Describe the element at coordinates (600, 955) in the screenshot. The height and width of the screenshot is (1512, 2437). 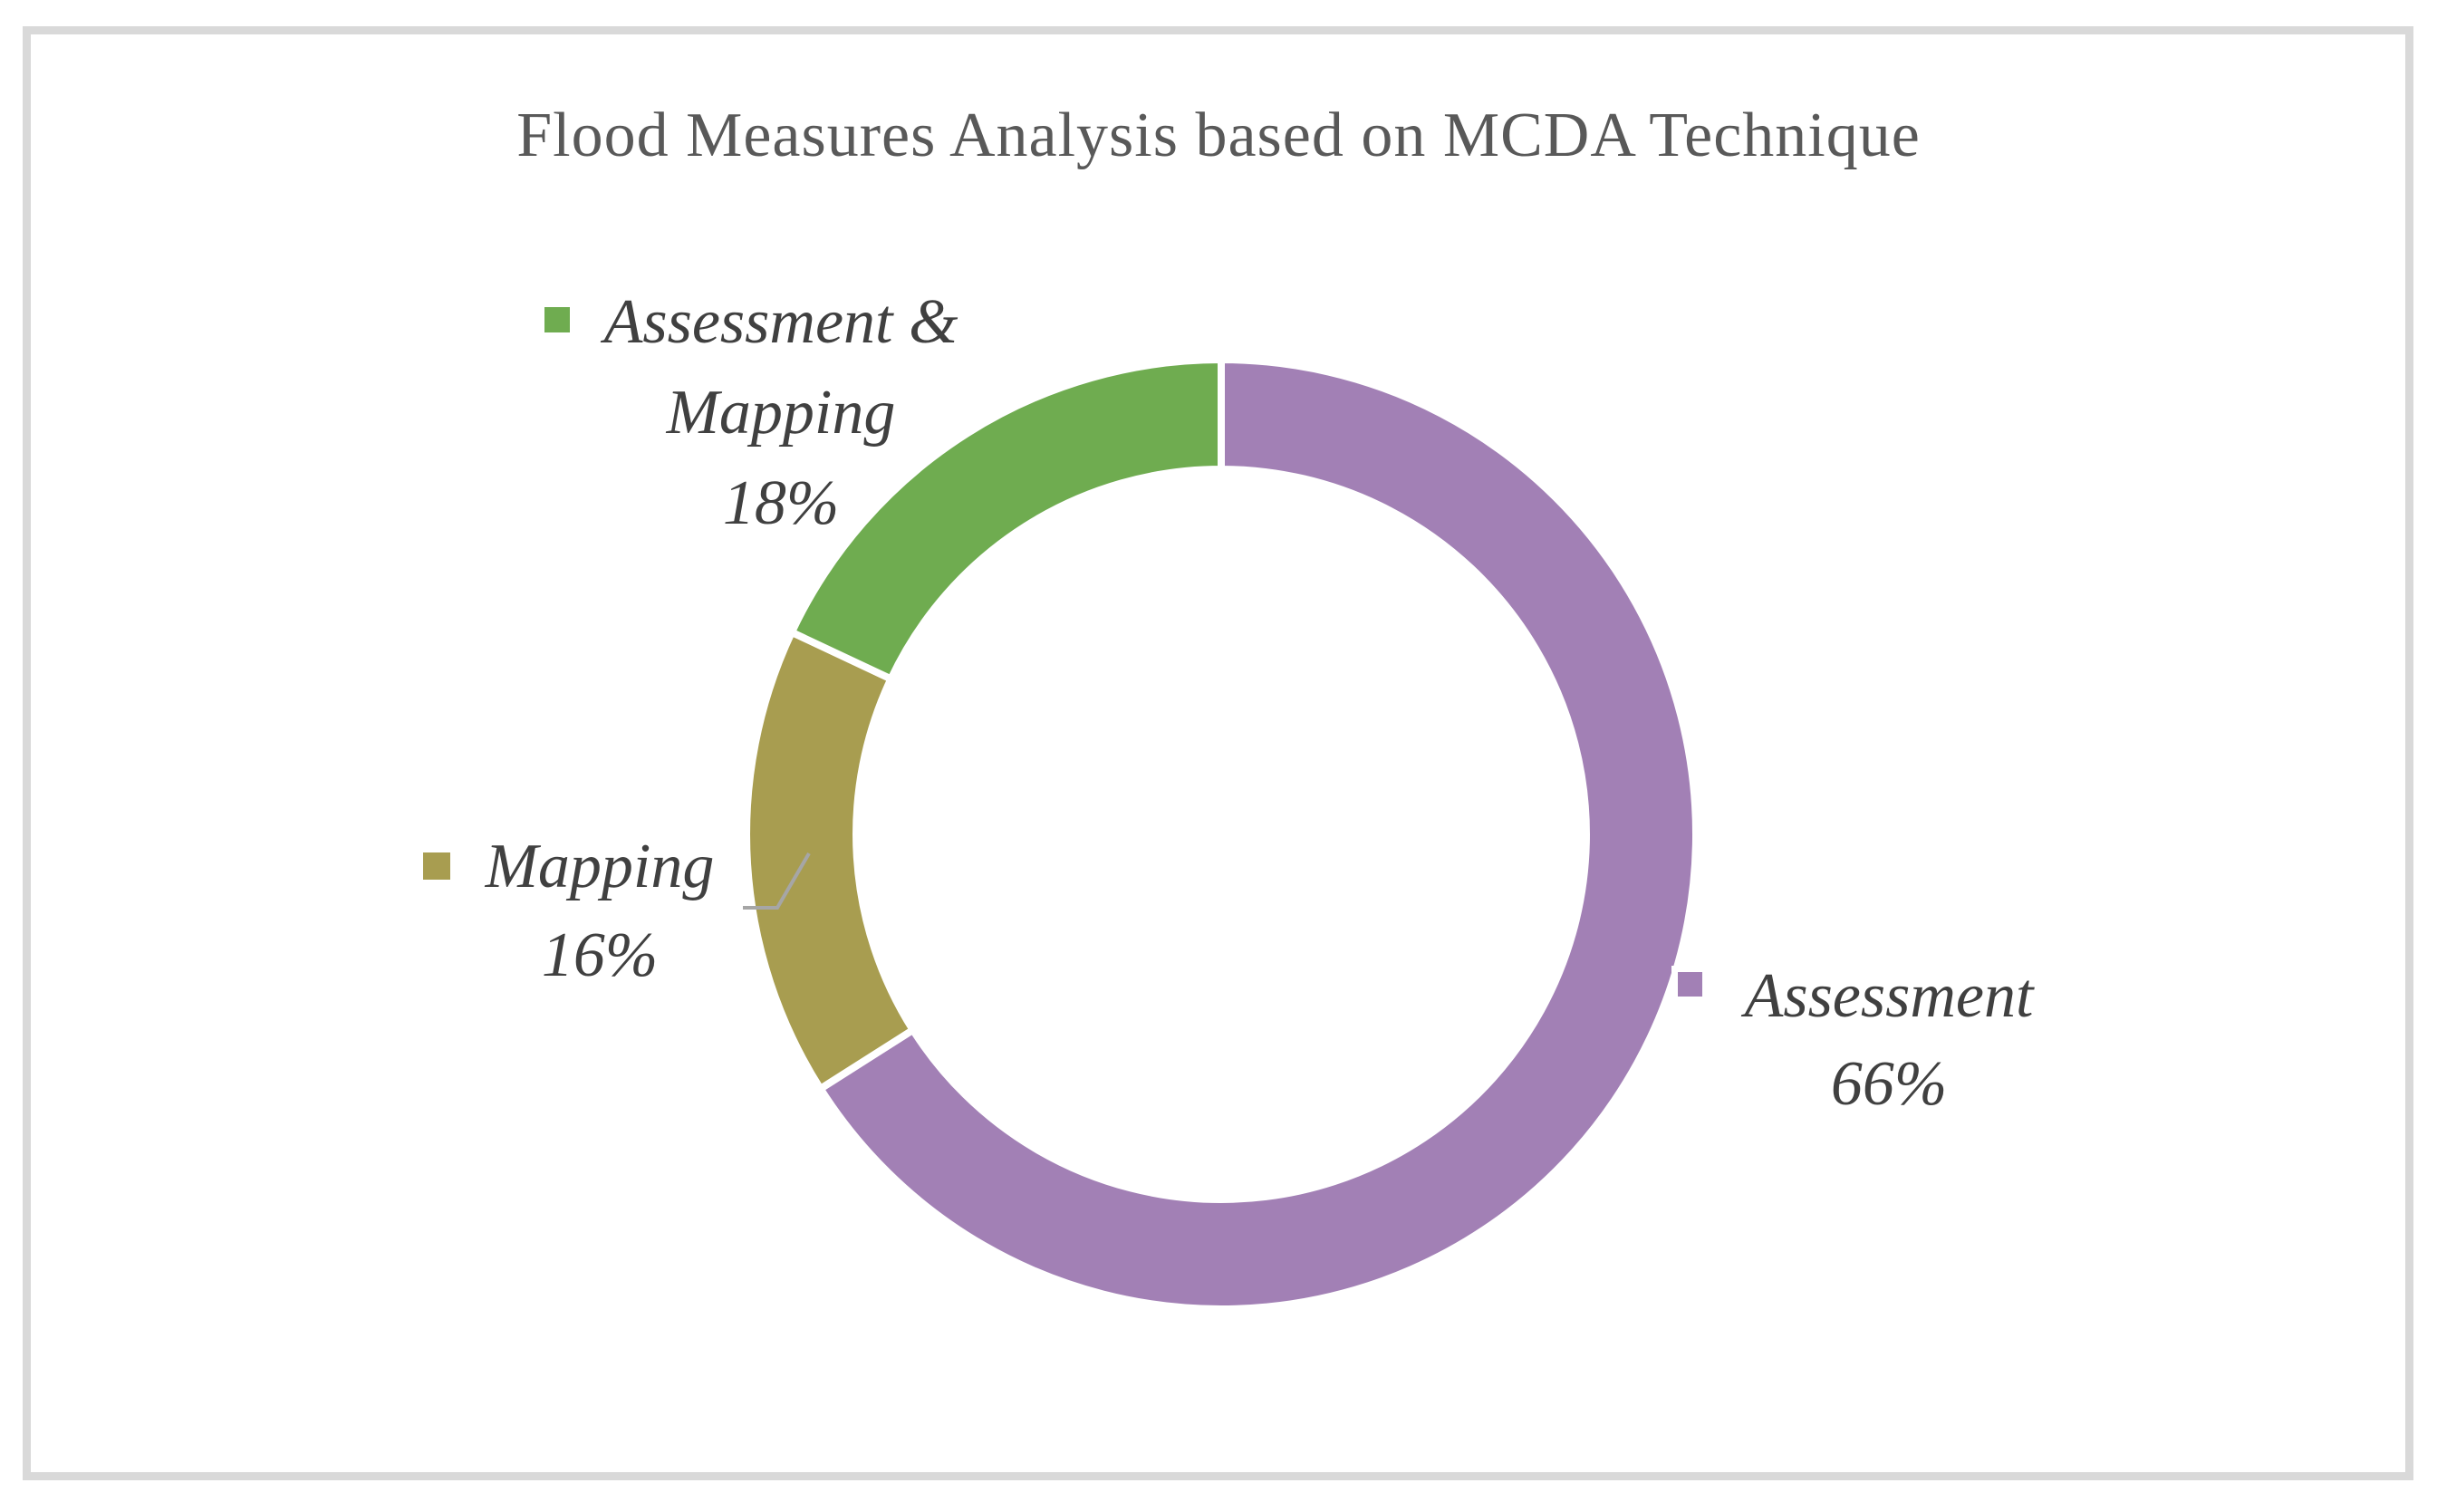
I see `label-line: 16%` at that location.